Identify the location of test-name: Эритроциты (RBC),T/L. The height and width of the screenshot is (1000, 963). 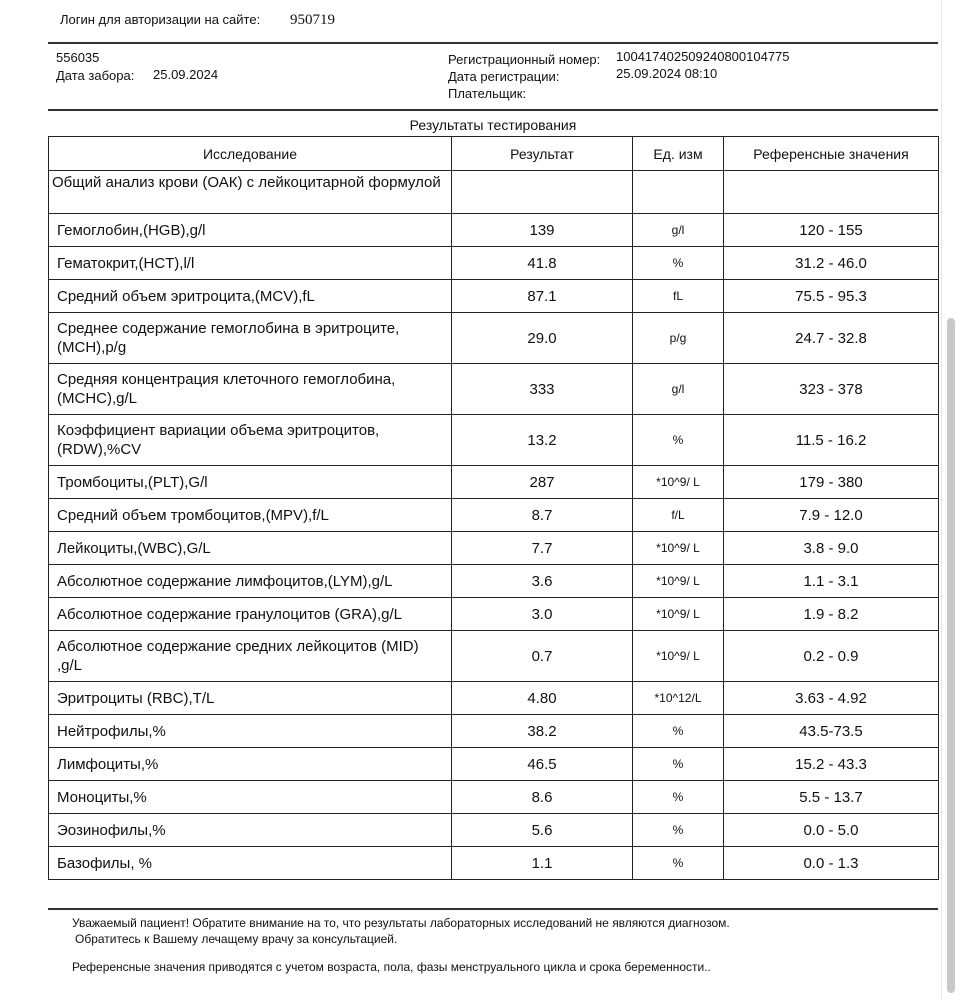
(250, 698).